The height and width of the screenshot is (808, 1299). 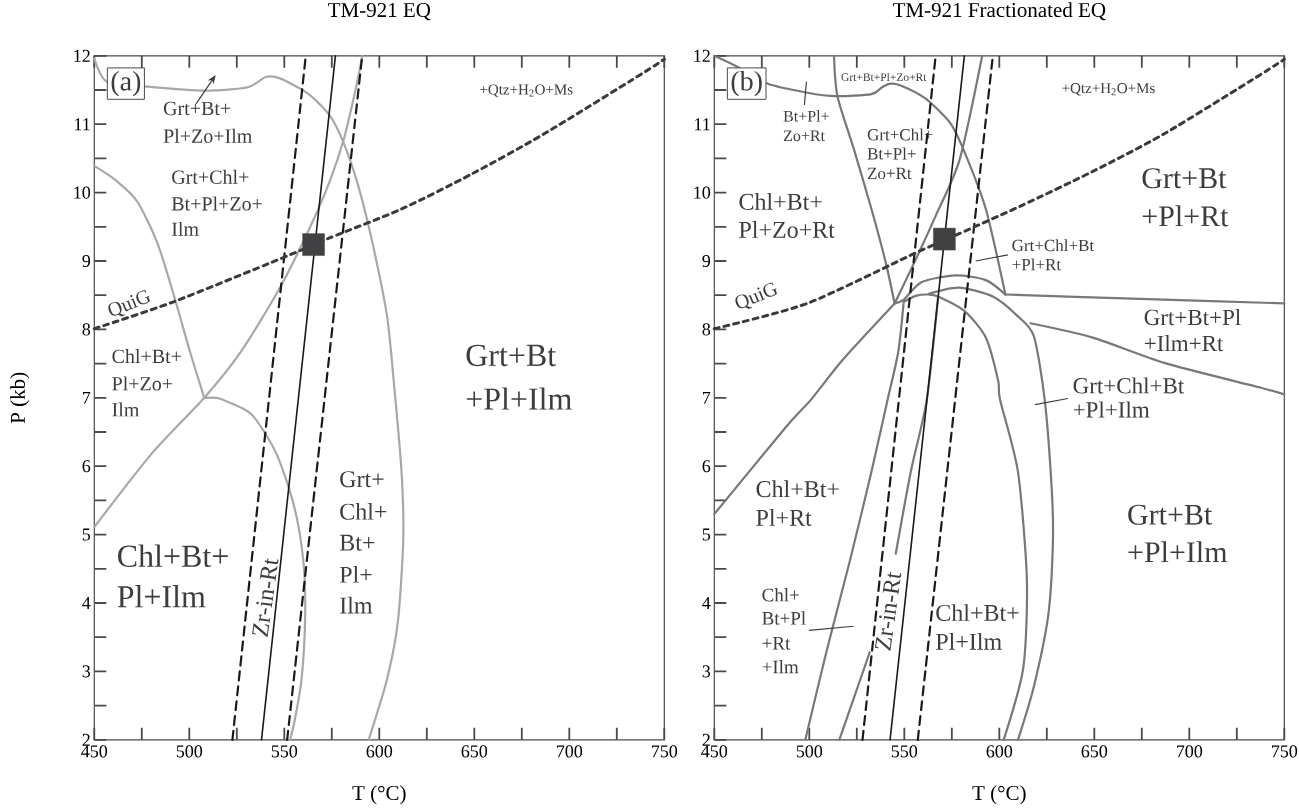 What do you see at coordinates (999, 11) in the screenshot?
I see `chart-title: TM-921 Fractionated EQ` at bounding box center [999, 11].